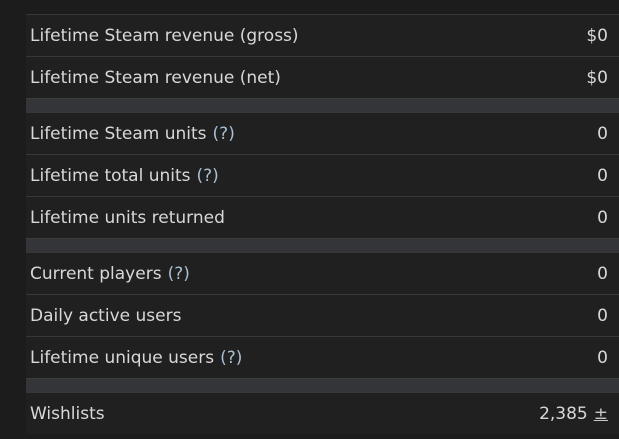 The height and width of the screenshot is (439, 619). I want to click on stat-label: Lifetime Steam revenue (gross), so click(164, 35).